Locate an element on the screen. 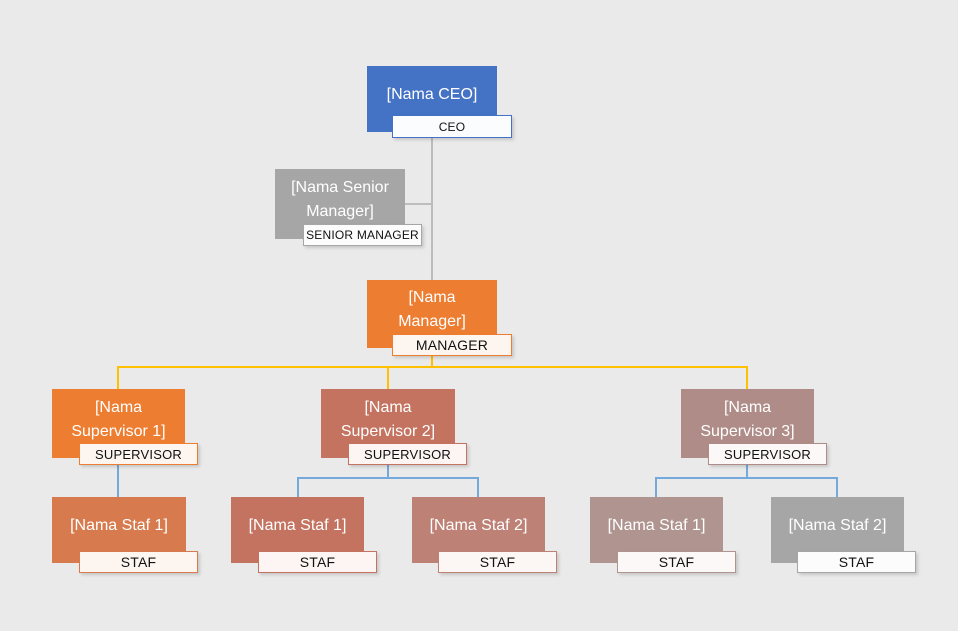  org-node-ceo-name: [Nama CEO] is located at coordinates (432, 94).